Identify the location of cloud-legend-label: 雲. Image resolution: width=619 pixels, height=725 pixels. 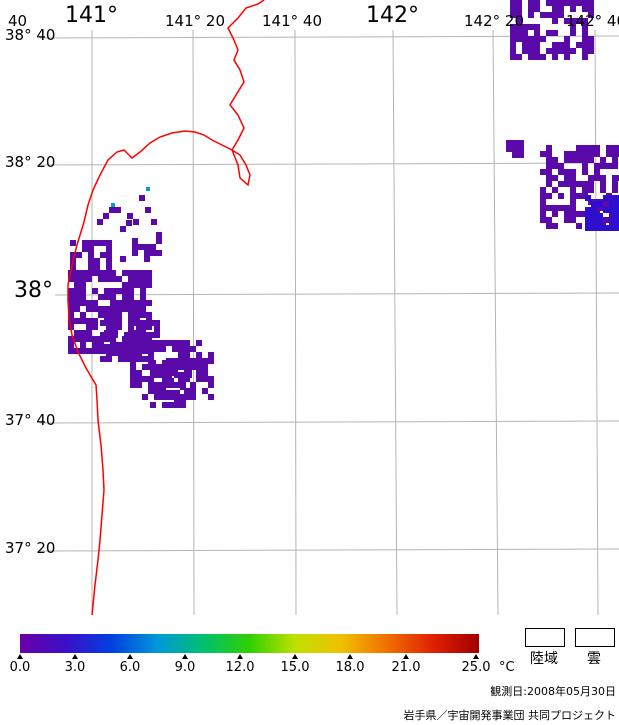
(594, 659).